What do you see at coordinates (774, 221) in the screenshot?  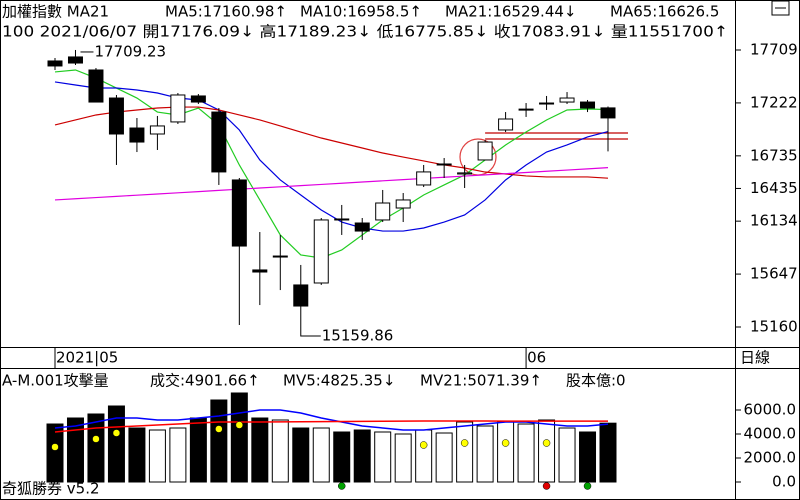 I see `y-tick-label: 16134` at bounding box center [774, 221].